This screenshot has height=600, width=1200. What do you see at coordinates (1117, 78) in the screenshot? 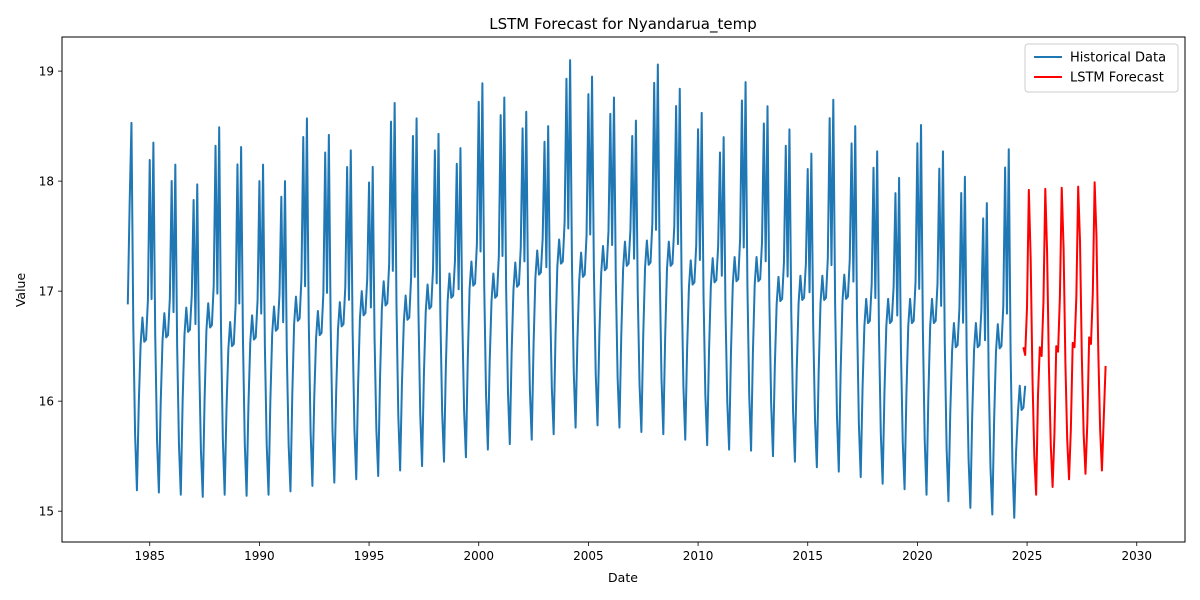
I see `legend-label-forecast: LSTM Forecast` at bounding box center [1117, 78].